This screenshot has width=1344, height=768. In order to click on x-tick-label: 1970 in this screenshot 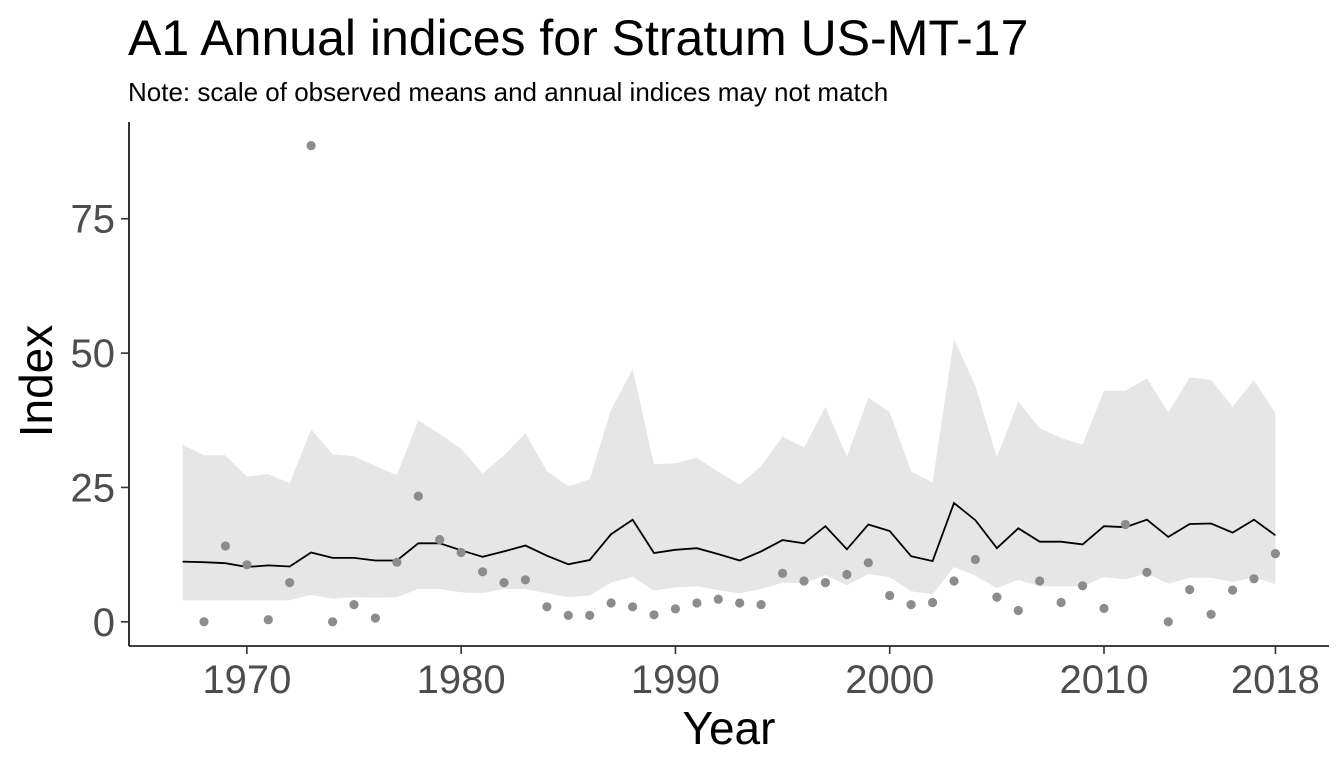, I will do `click(246, 680)`.